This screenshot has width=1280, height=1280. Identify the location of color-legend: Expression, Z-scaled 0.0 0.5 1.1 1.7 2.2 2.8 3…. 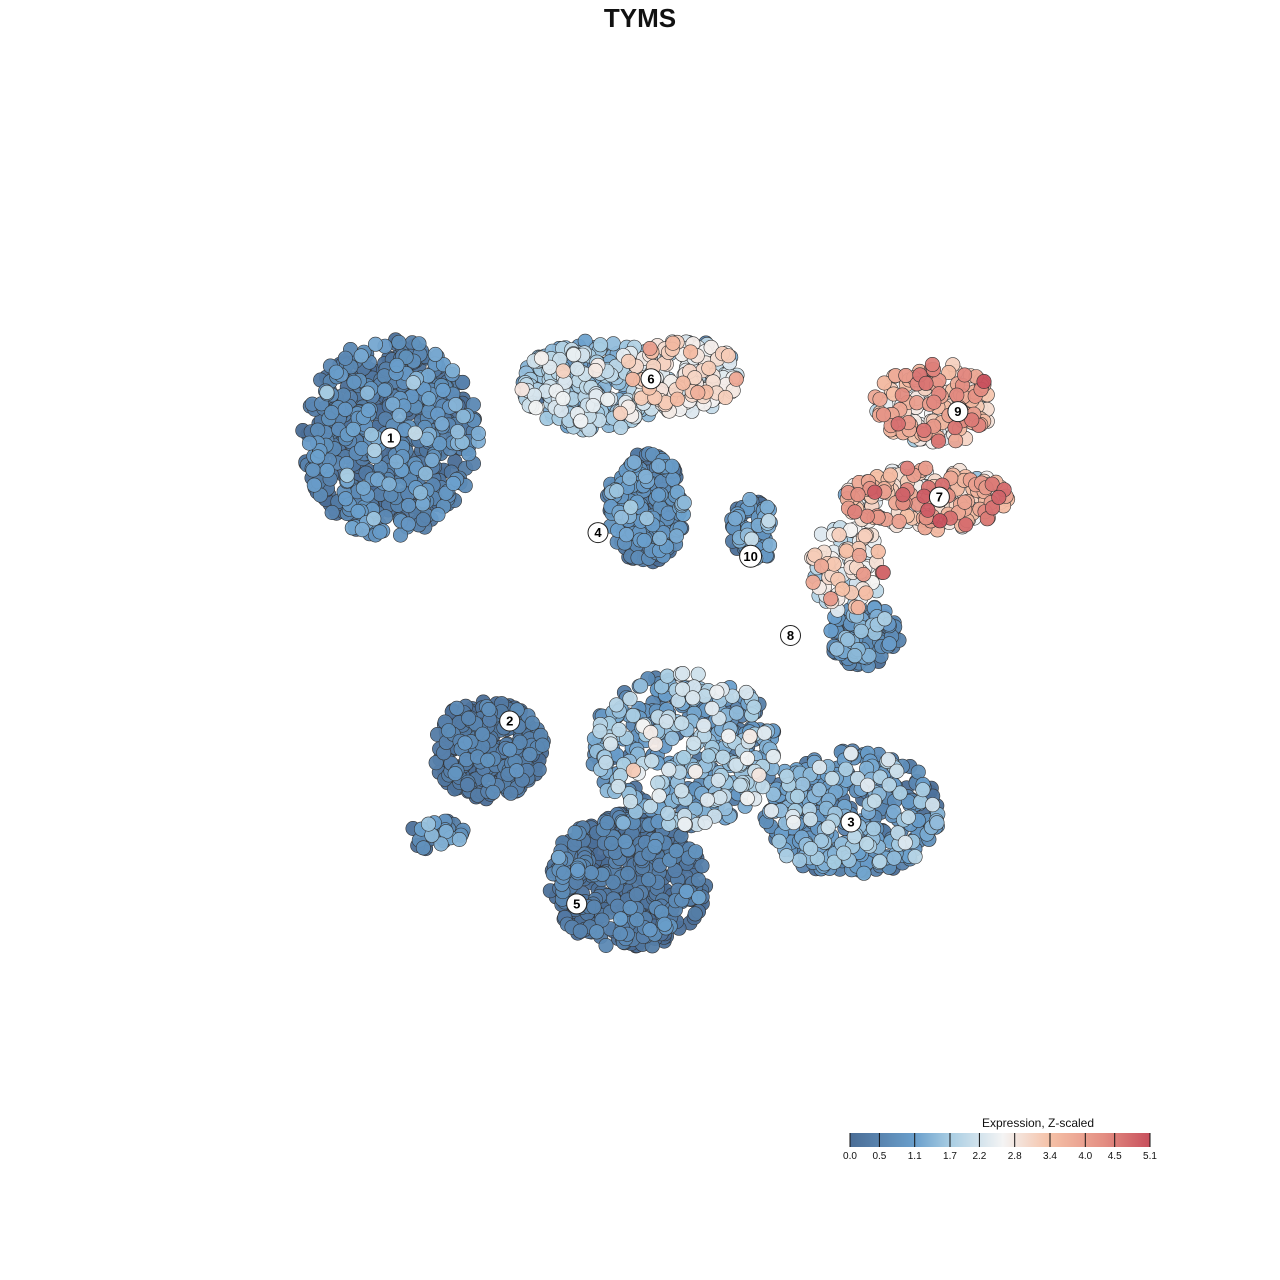
(1000, 1139).